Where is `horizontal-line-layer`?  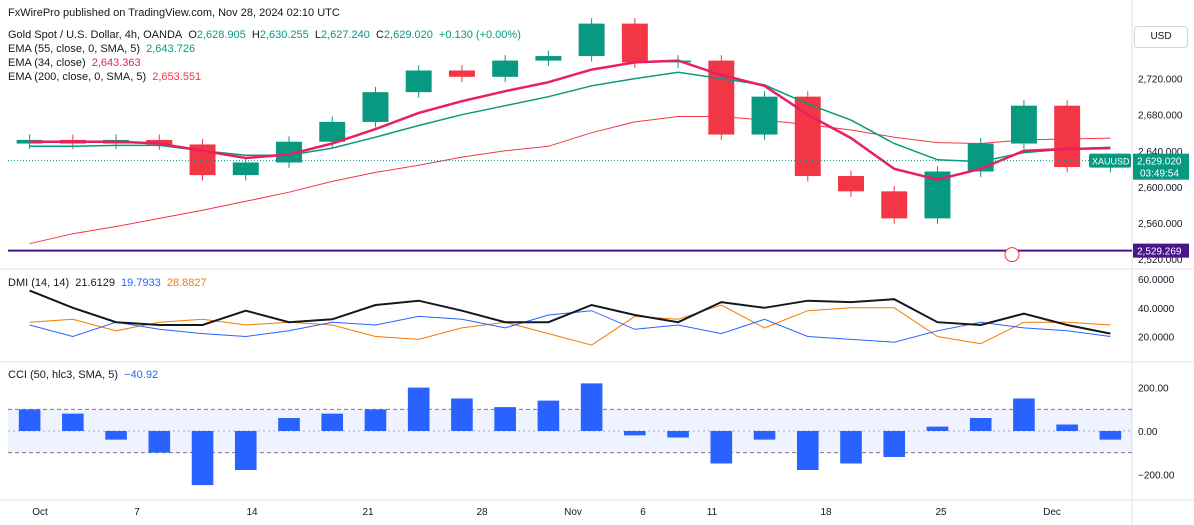
horizontal-line-layer is located at coordinates (570, 255).